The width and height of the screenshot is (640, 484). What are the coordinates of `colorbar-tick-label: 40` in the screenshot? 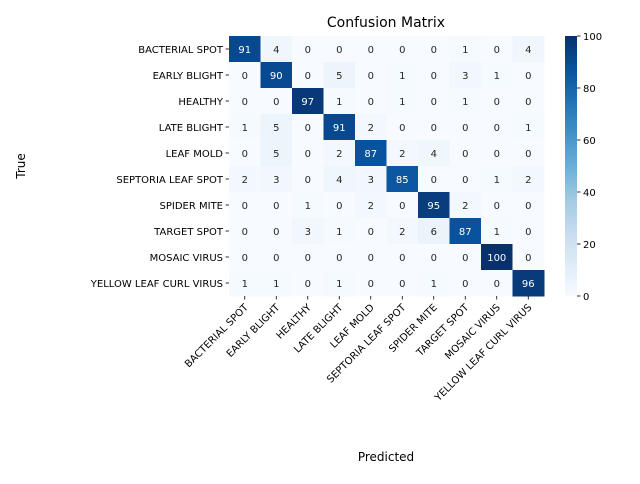 It's located at (589, 193).